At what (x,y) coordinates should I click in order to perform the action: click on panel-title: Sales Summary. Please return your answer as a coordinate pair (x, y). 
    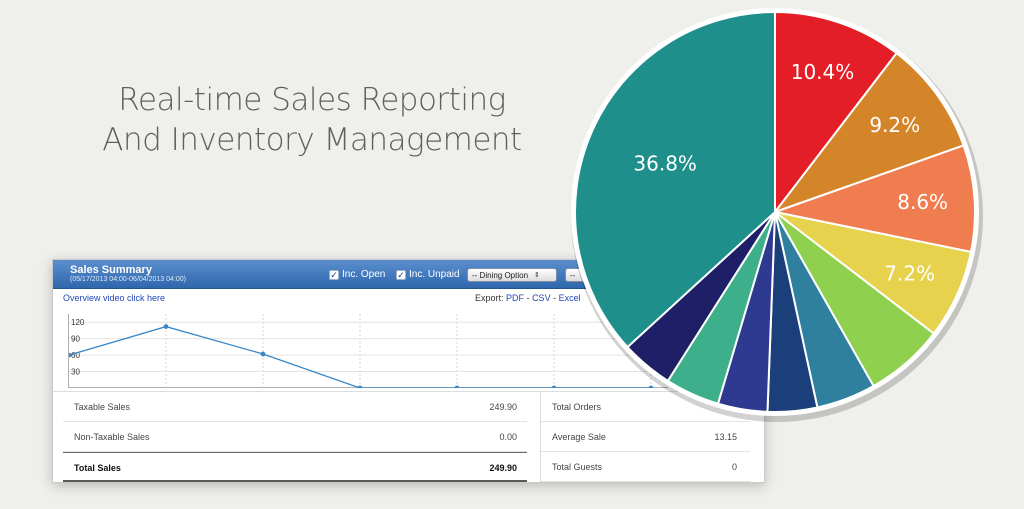
    Looking at the image, I should click on (111, 270).